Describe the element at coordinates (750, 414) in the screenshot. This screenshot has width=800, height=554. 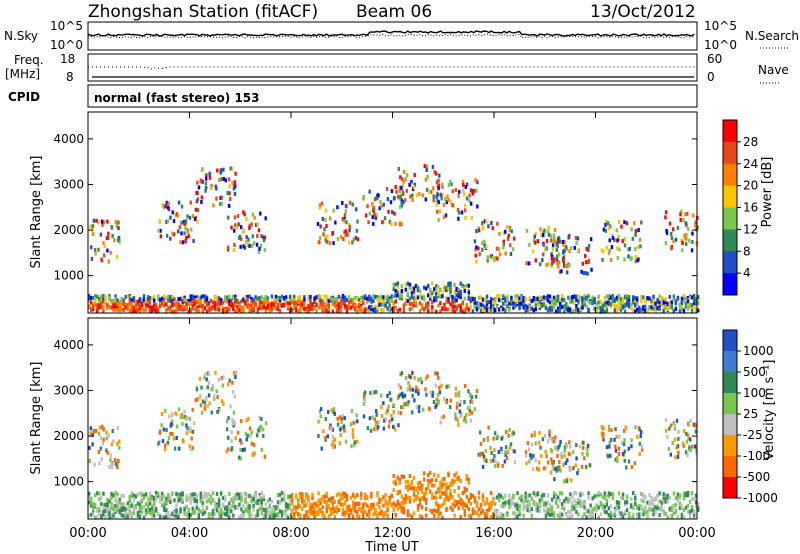
I see `colorbar-tick-label: 25` at that location.